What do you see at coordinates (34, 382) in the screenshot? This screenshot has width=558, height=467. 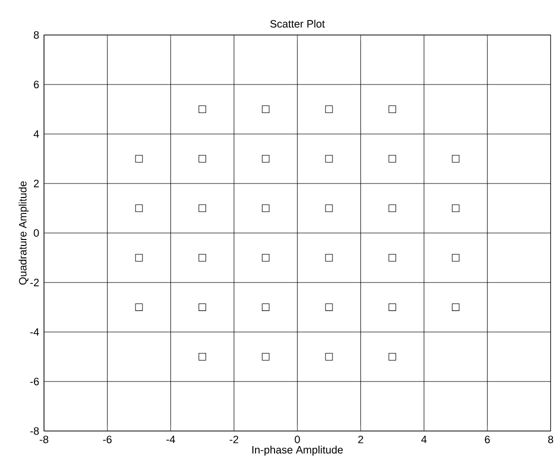 I see `y-tick-label: -6` at bounding box center [34, 382].